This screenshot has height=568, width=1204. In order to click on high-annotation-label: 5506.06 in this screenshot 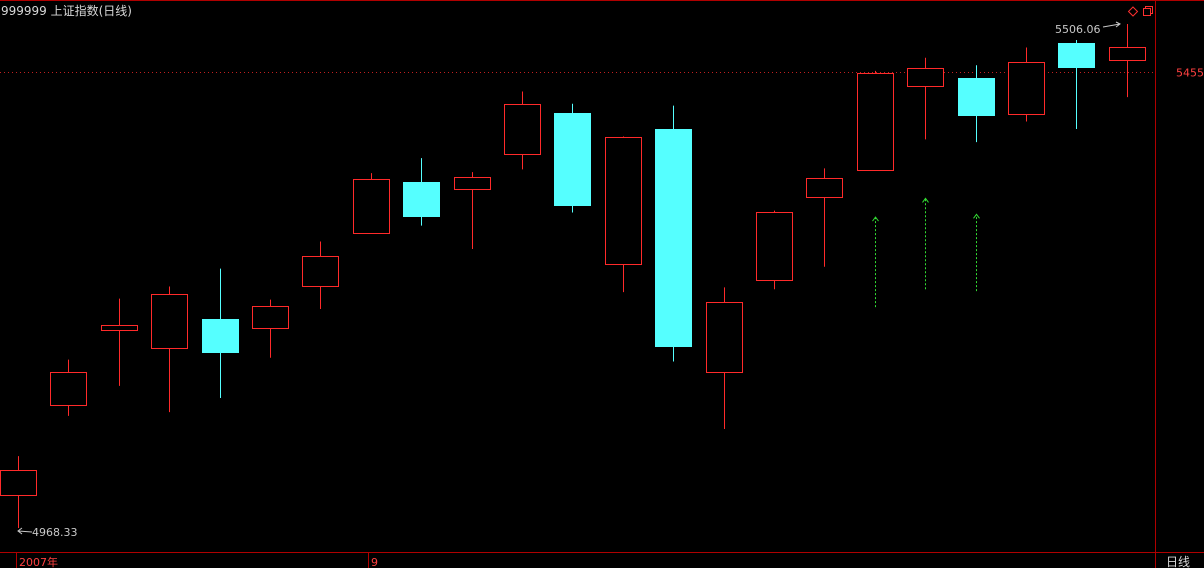, I will do `click(1078, 29)`.